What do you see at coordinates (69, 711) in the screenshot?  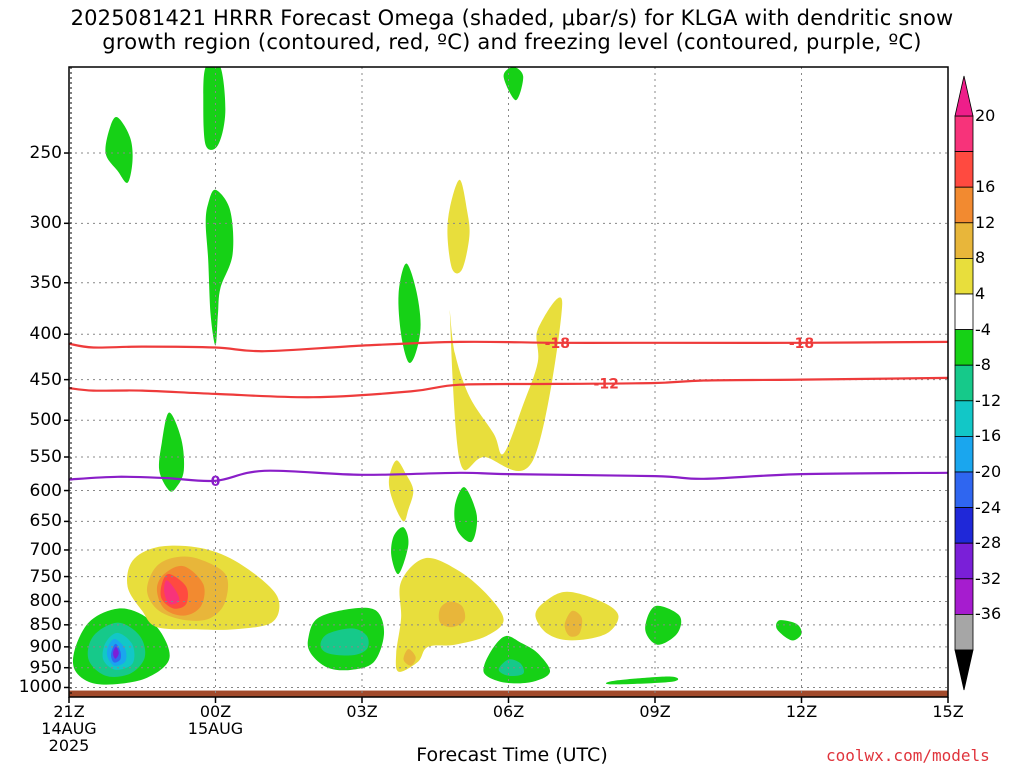 I see `x-tick-label-line: 21Z` at bounding box center [69, 711].